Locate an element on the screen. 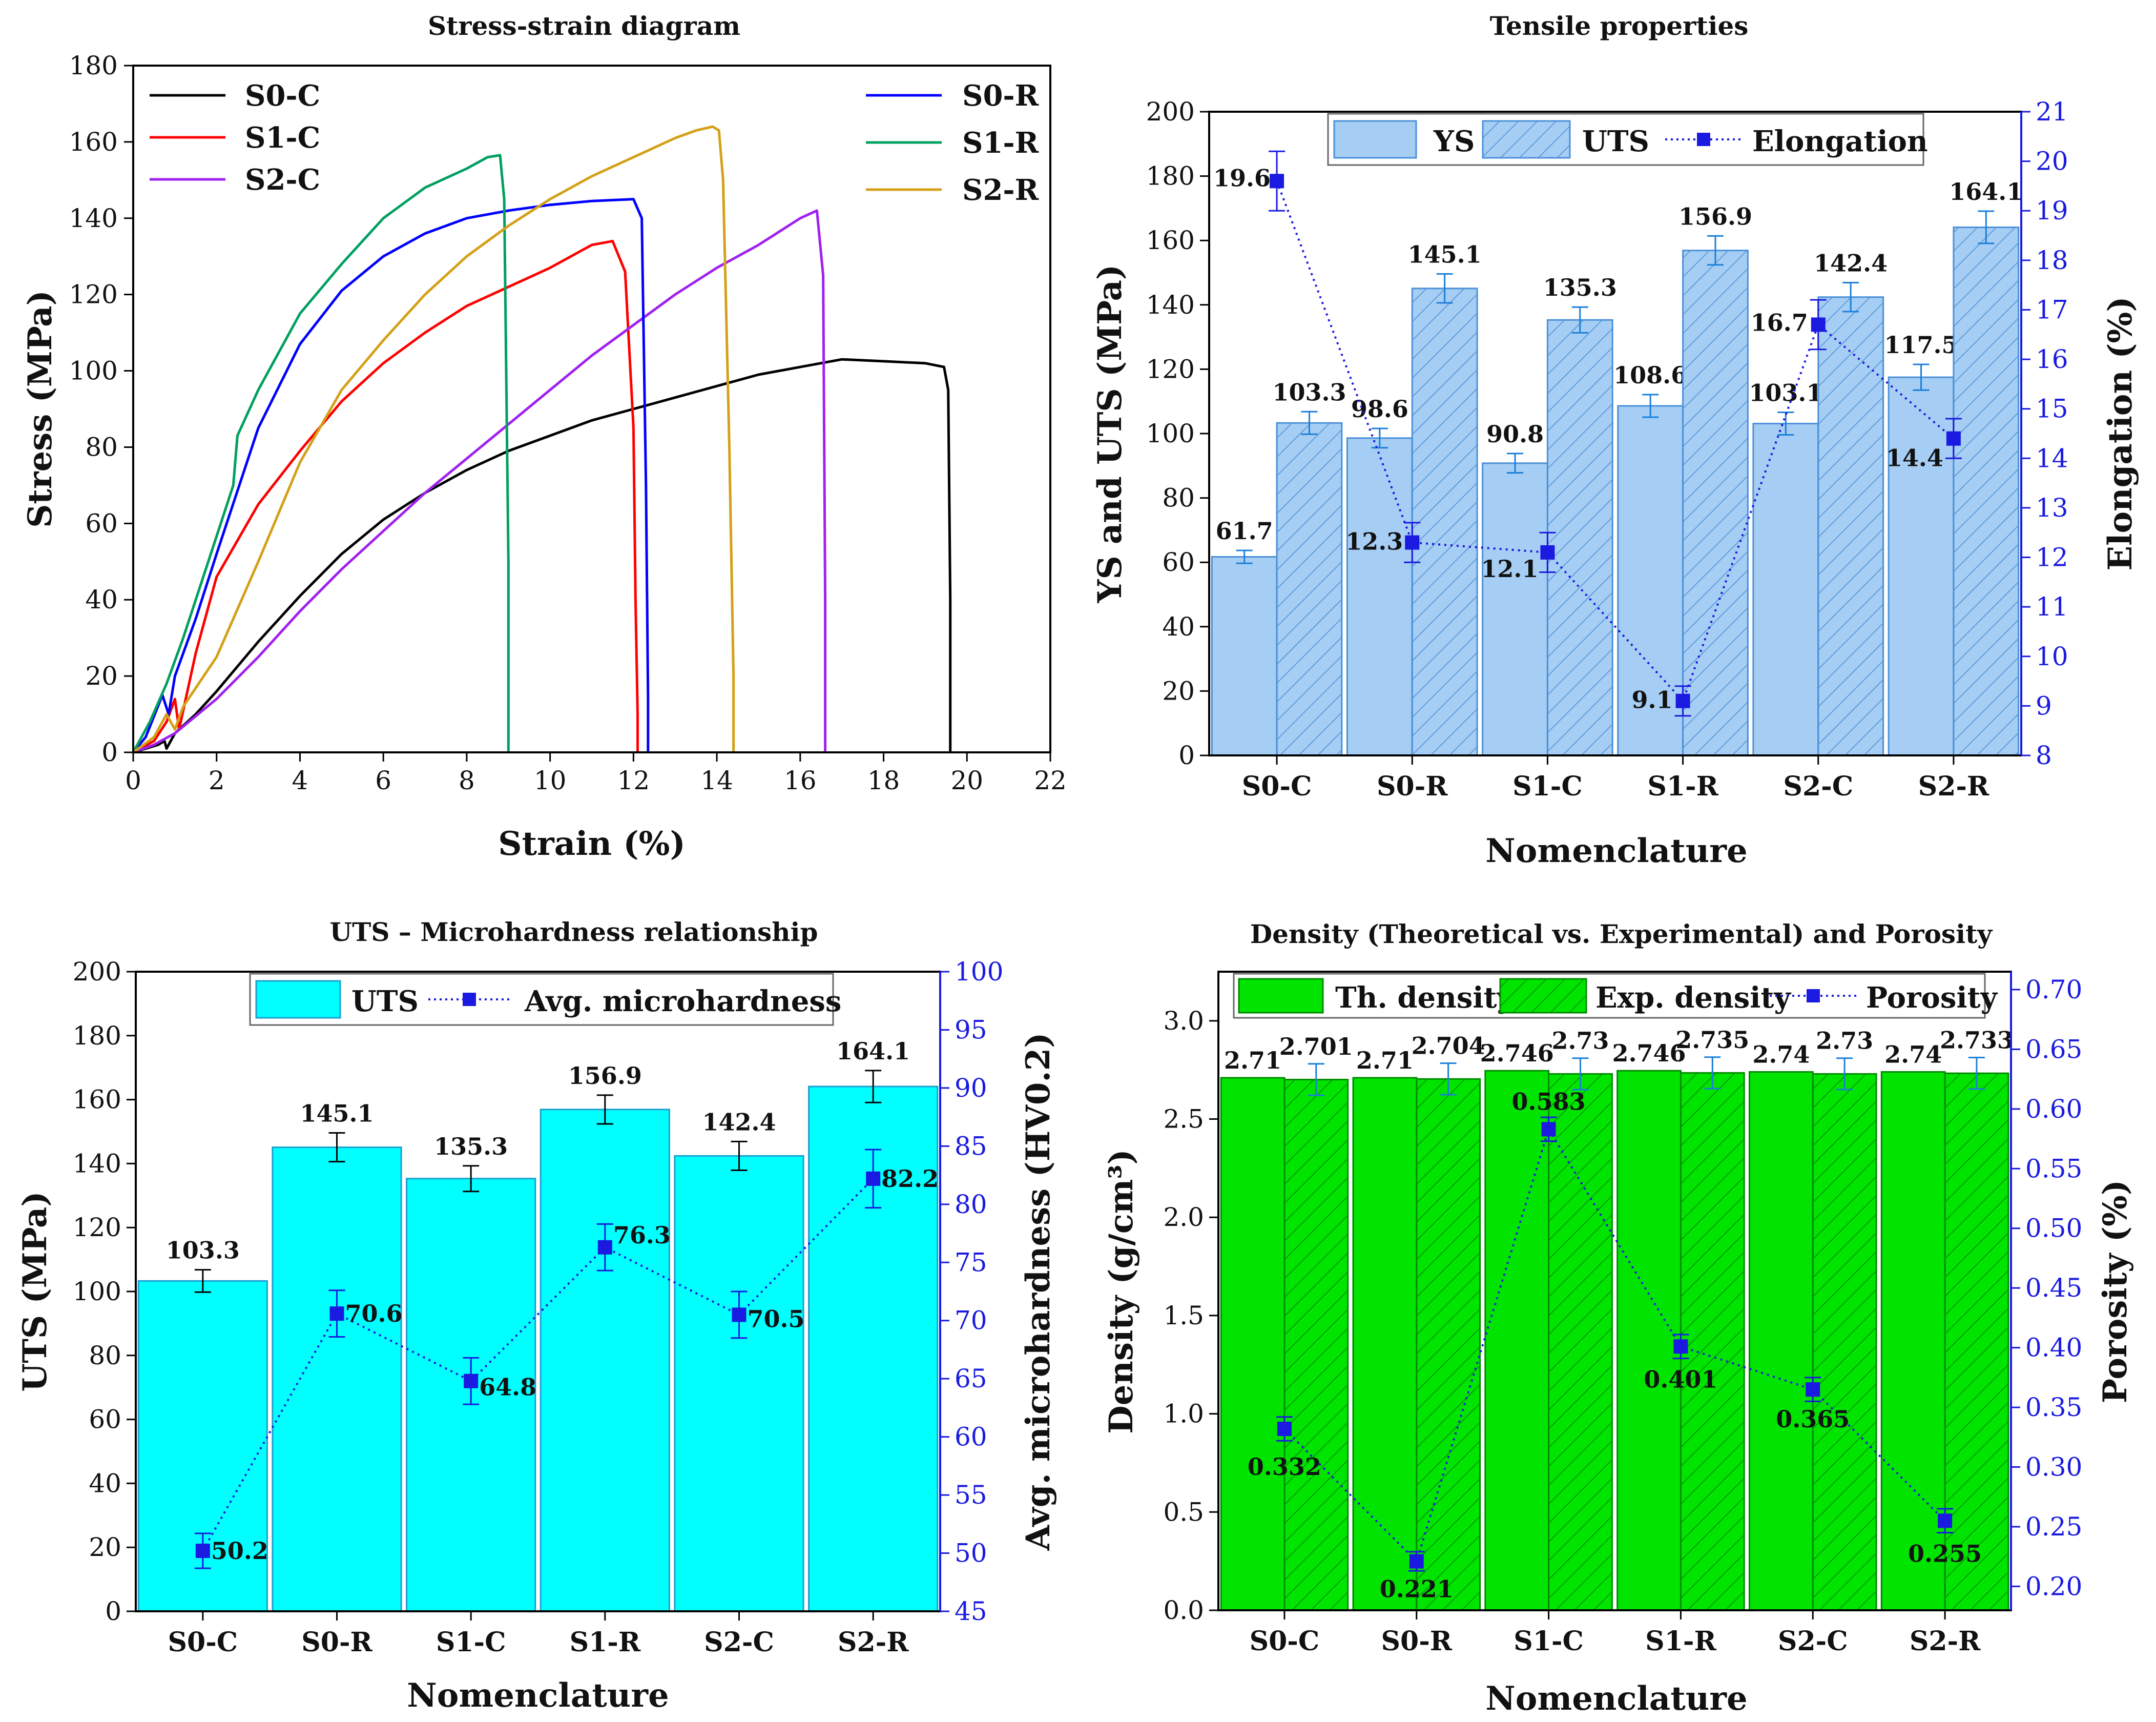 The width and height of the screenshot is (2156, 1722). category-label: S0-C is located at coordinates (1277, 786).